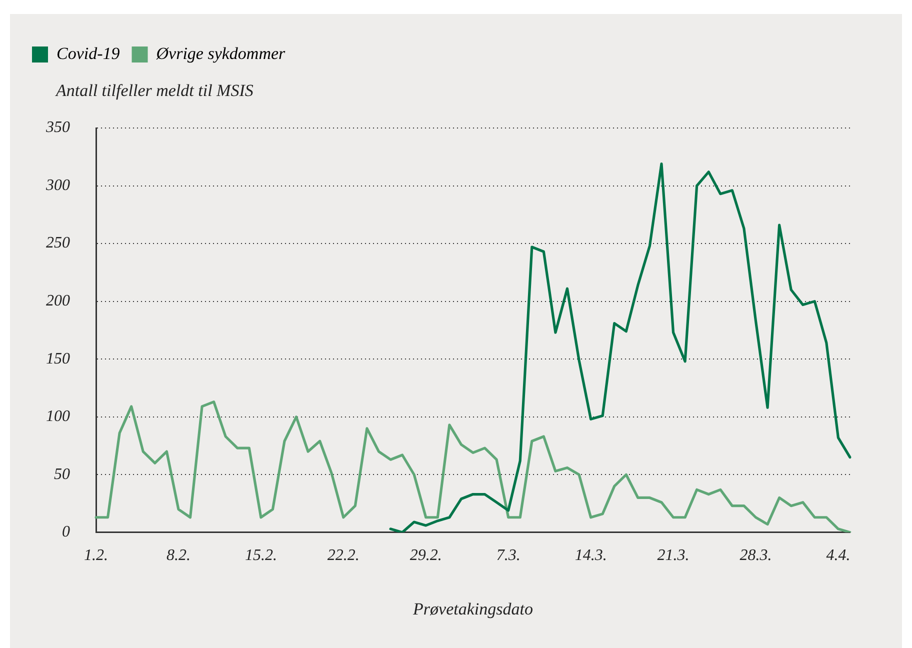 This screenshot has width=912, height=648. I want to click on y-tick-label: 50, so click(62, 474).